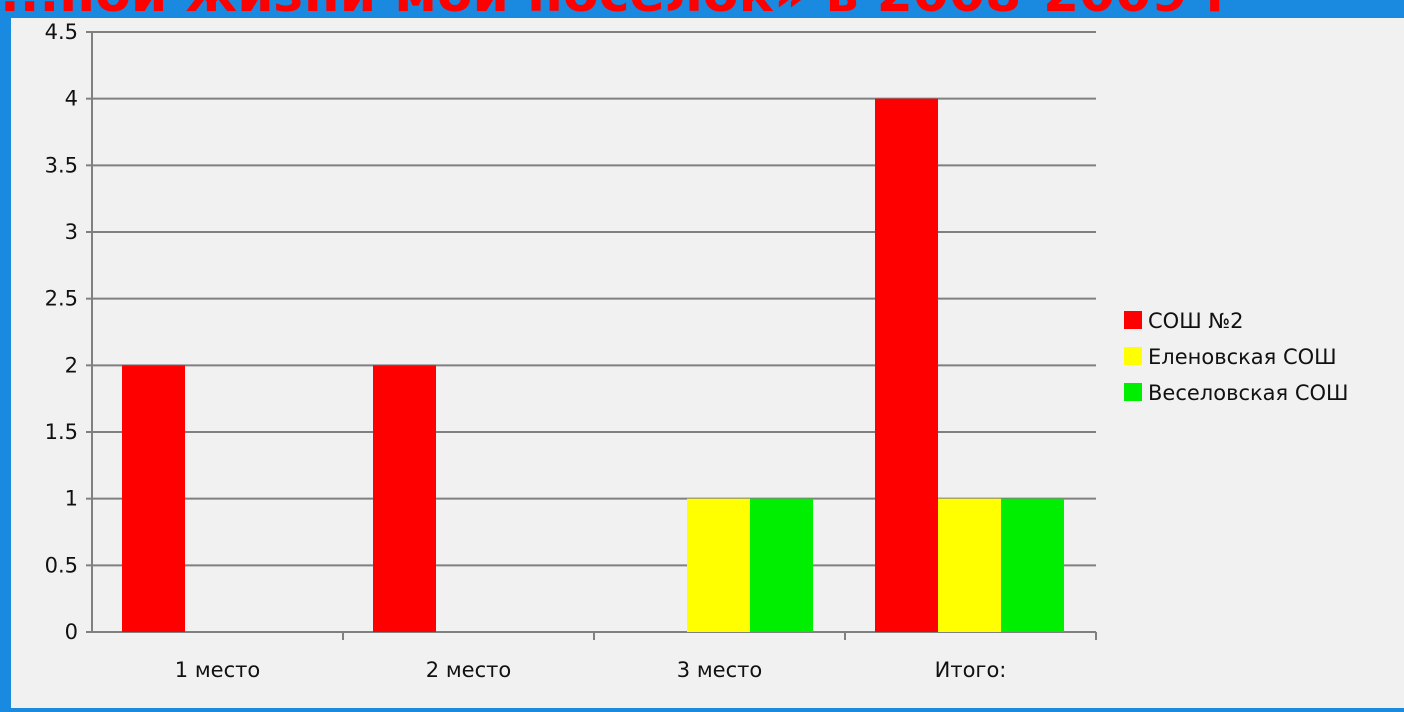 The image size is (1404, 712). What do you see at coordinates (1248, 393) in the screenshot?
I see `legend-label: Веселовская СОШ` at bounding box center [1248, 393].